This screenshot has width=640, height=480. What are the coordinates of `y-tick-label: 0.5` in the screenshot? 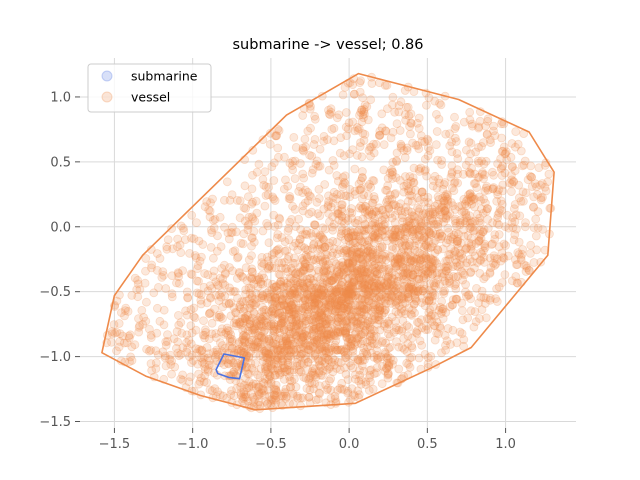 It's located at (60, 162).